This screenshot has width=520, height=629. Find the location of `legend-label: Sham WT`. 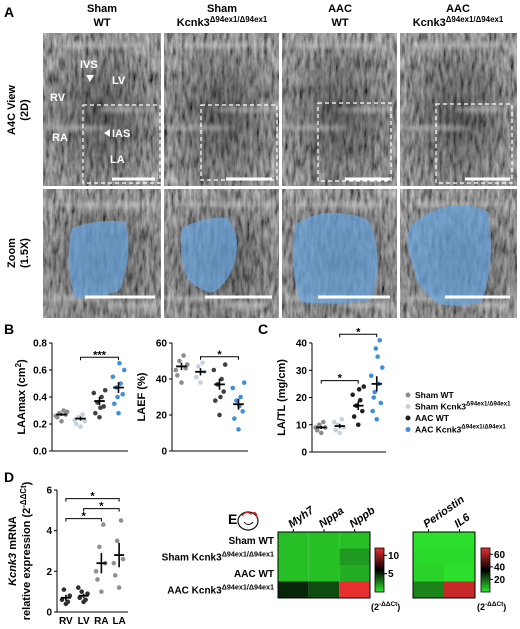

legend-label: Sham WT is located at coordinates (435, 395).